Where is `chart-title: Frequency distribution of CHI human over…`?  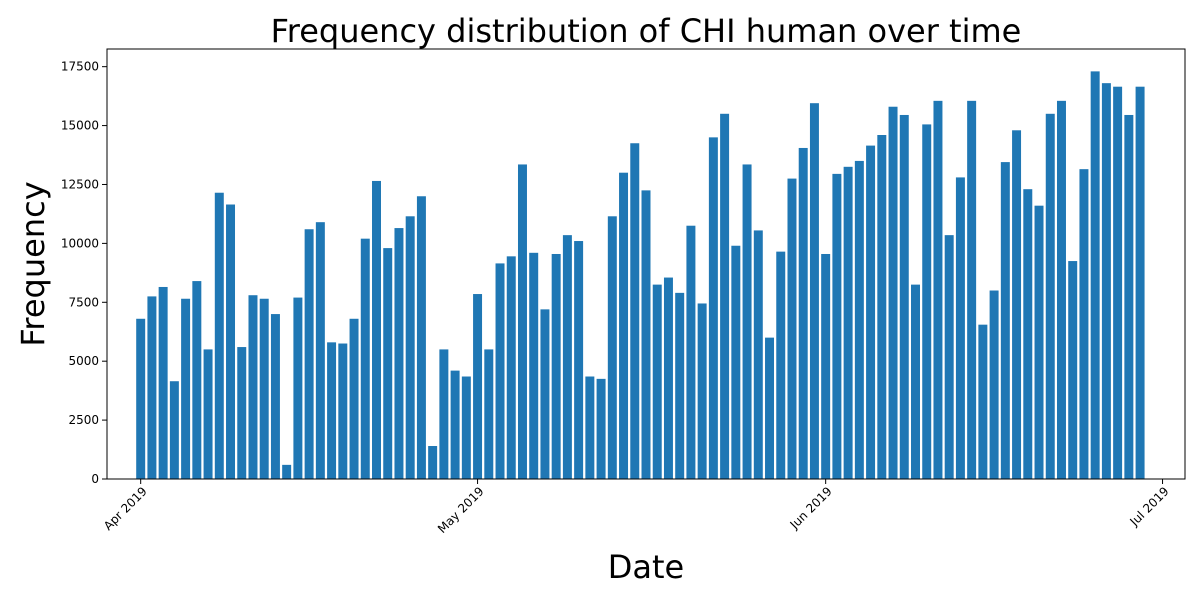 chart-title: Frequency distribution of CHI human over… is located at coordinates (646, 31).